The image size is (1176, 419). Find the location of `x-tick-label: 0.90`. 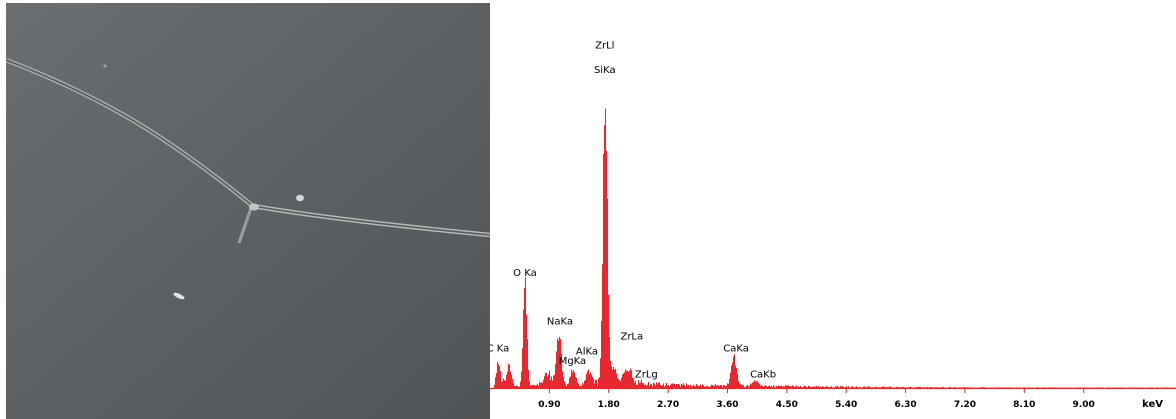

x-tick-label: 0.90 is located at coordinates (549, 405).